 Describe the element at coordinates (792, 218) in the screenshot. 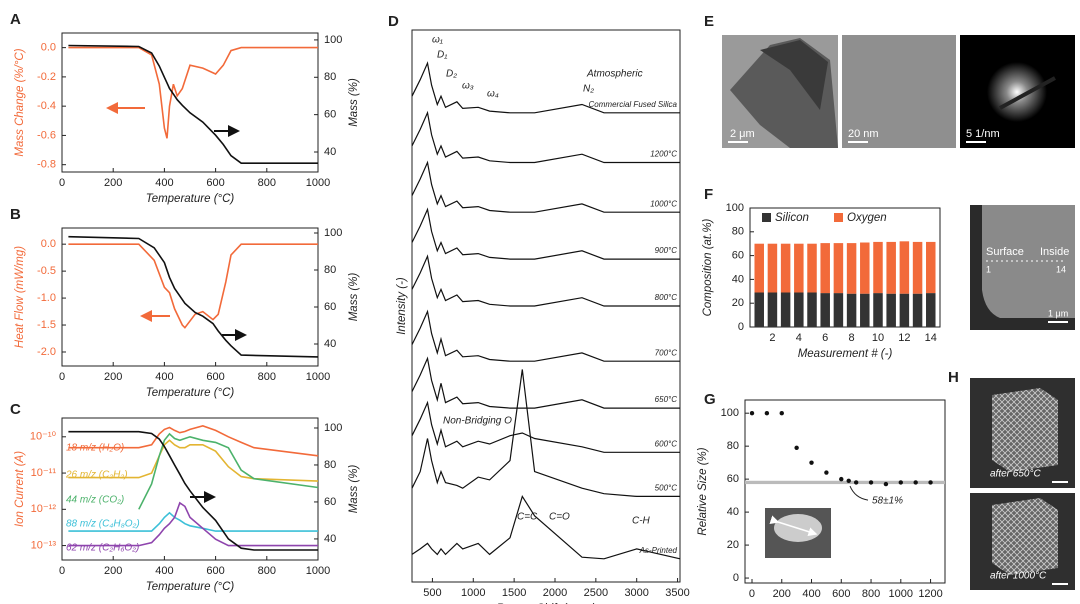

I see `legend-entry: Silicon` at that location.